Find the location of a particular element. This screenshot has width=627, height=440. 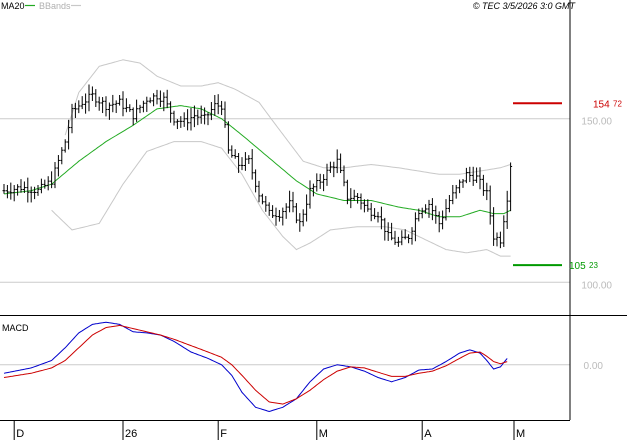

support-label: 105 is located at coordinates (577, 266).